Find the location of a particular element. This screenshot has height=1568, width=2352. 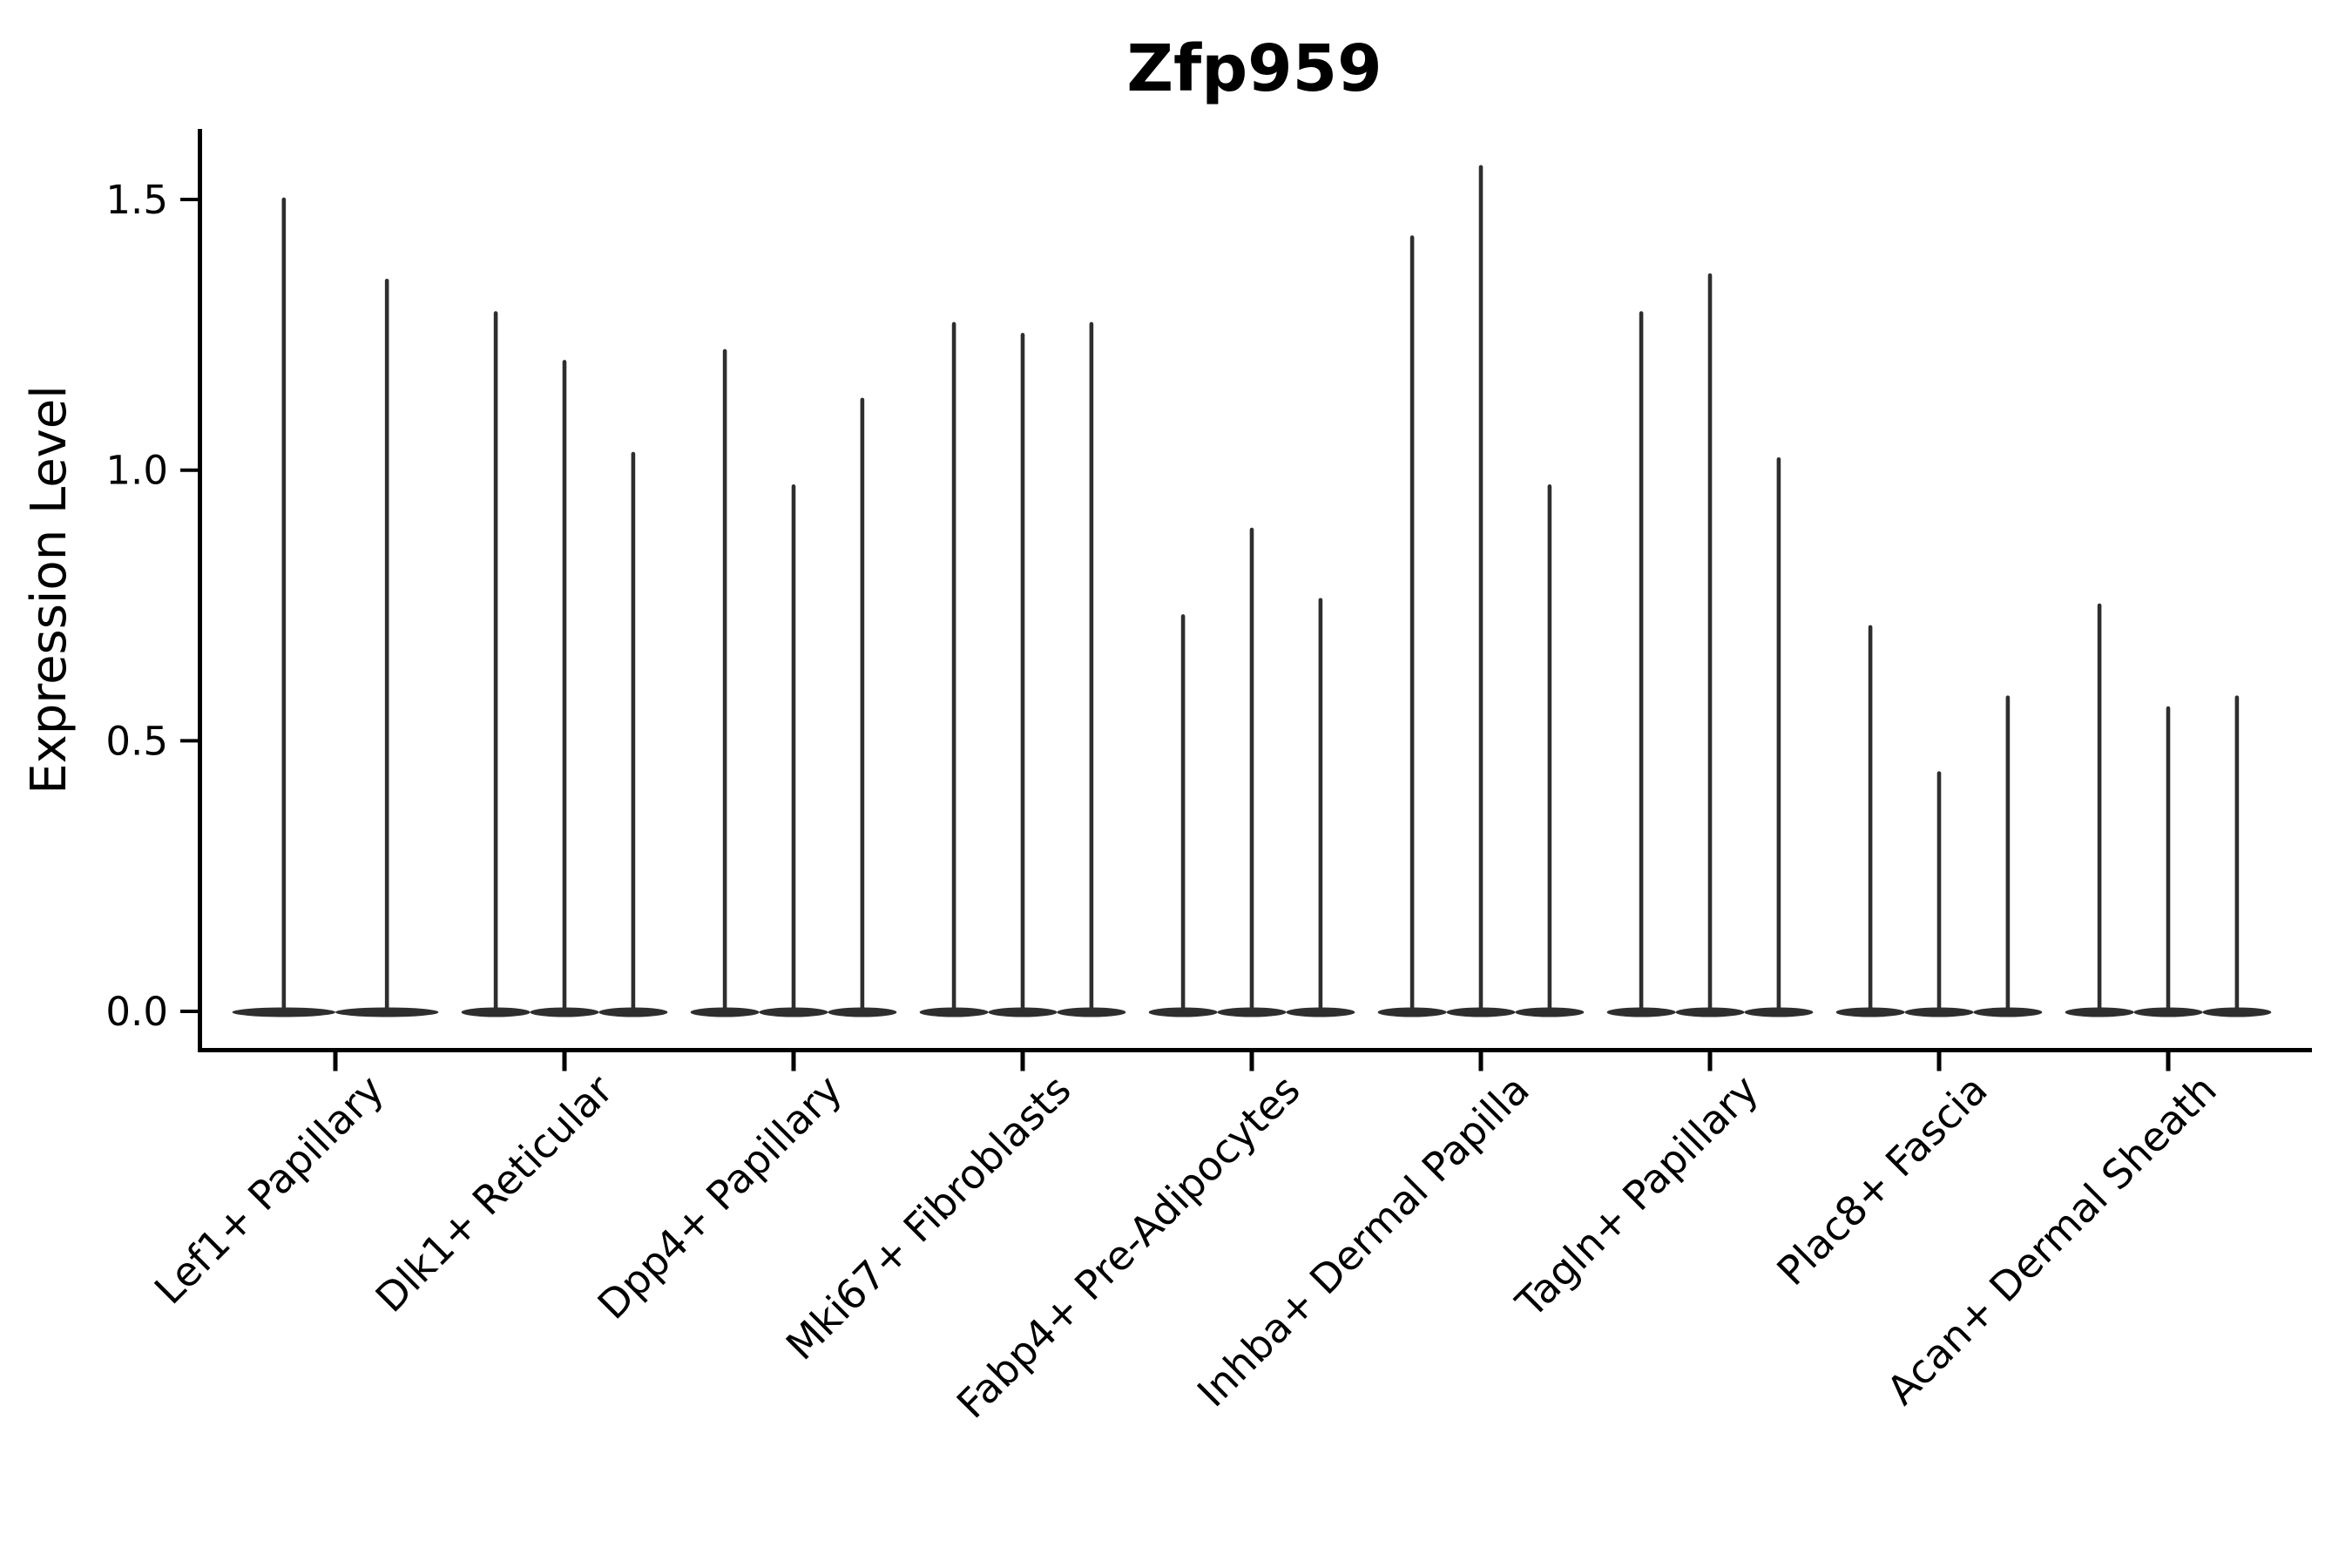

y-tick-label: 0.5 is located at coordinates (136, 741).